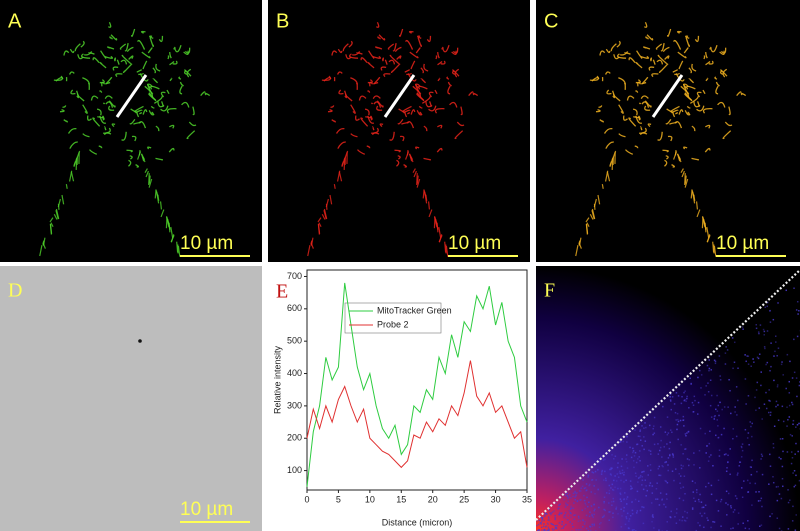 This screenshot has width=800, height=531. I want to click on y-tick-label: 200, so click(294, 438).